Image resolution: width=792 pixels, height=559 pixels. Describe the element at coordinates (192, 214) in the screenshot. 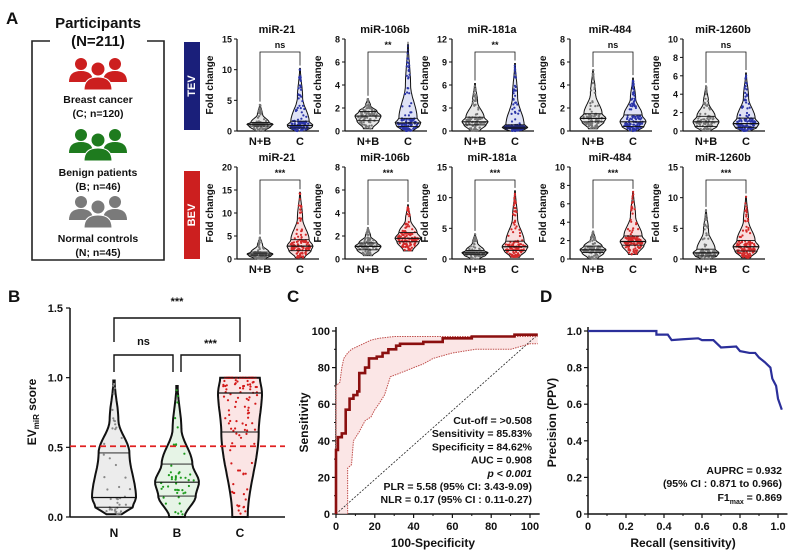

I see `bev-row-label: BEV` at that location.